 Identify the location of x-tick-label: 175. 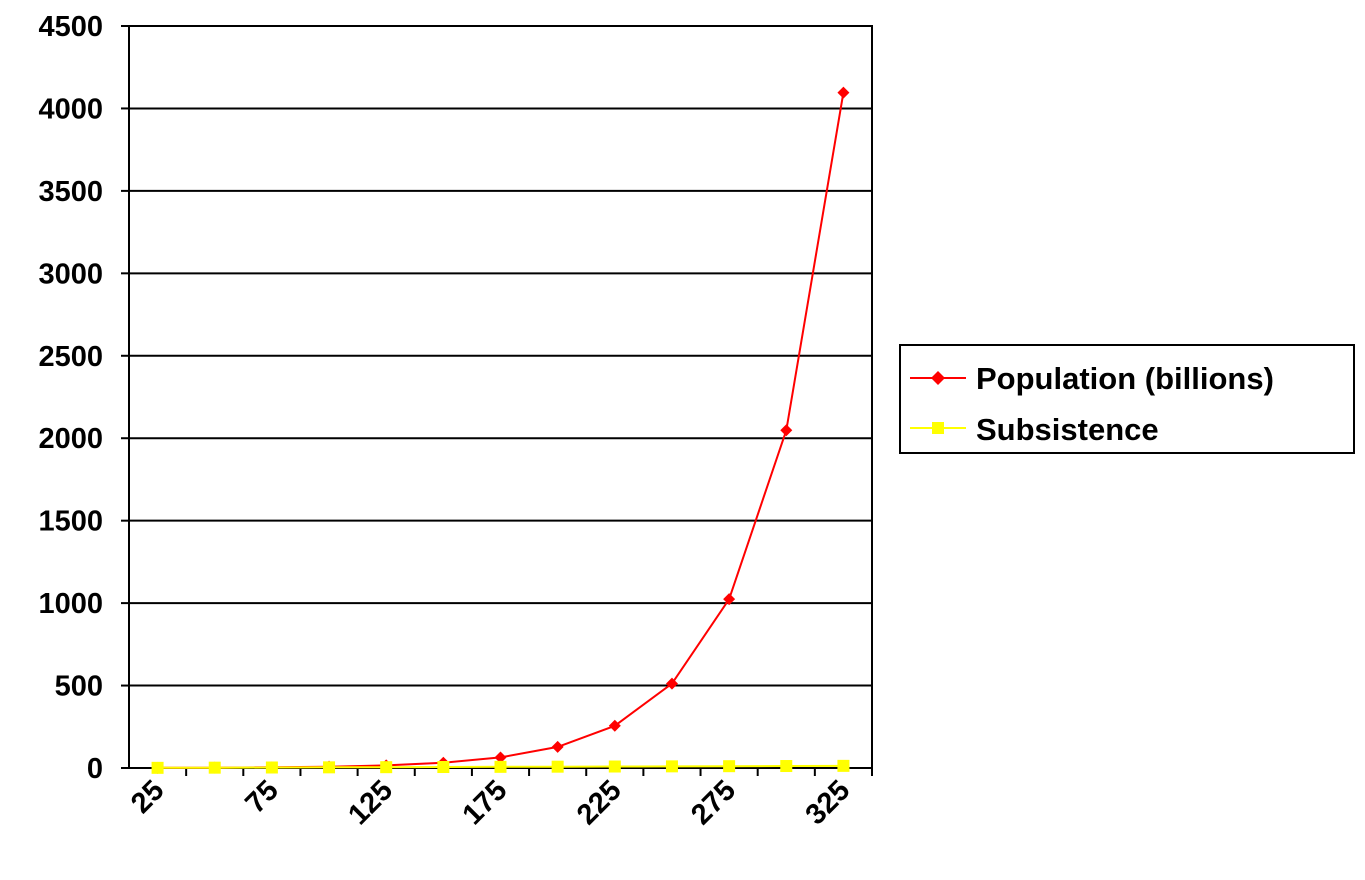
(485, 802).